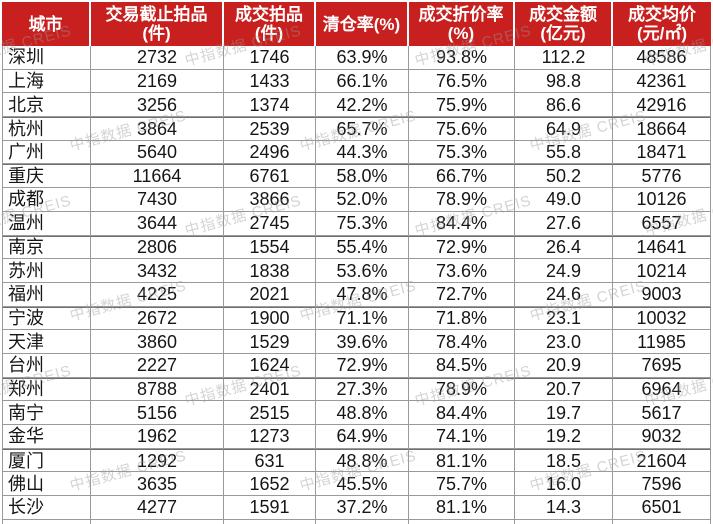 Image resolution: width=713 pixels, height=524 pixels. What do you see at coordinates (564, 105) in the screenshot?
I see `value-cell: 86.6` at bounding box center [564, 105].